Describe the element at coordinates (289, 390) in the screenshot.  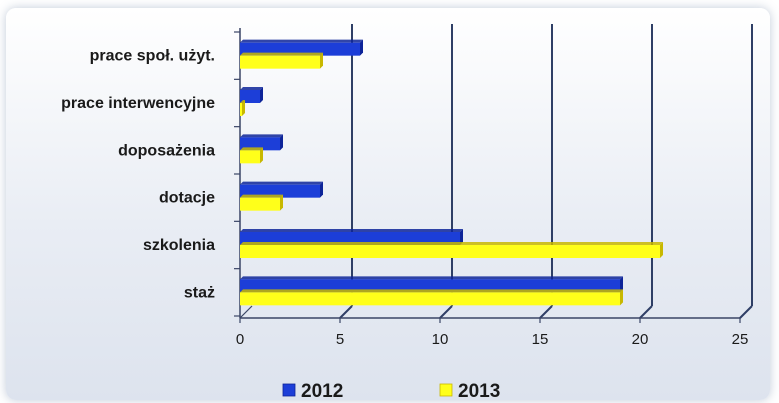
I see `legend-swatch-2012` at that location.